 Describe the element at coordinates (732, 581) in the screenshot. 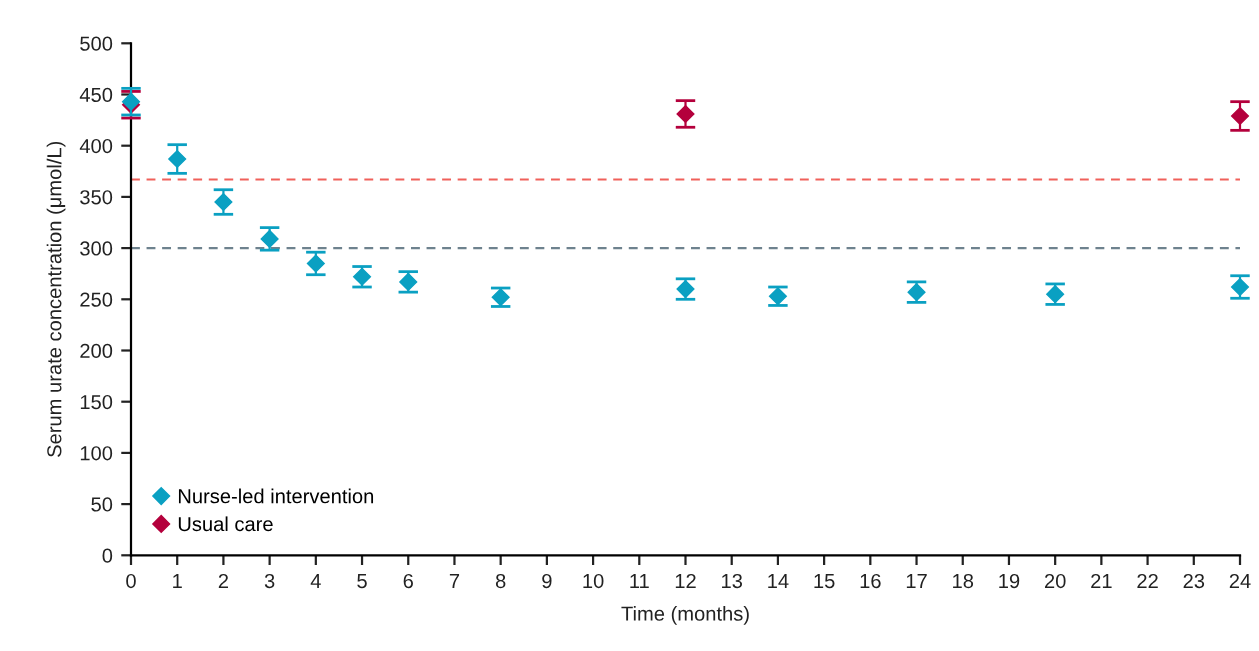

I see `x-tick-label: 13` at that location.